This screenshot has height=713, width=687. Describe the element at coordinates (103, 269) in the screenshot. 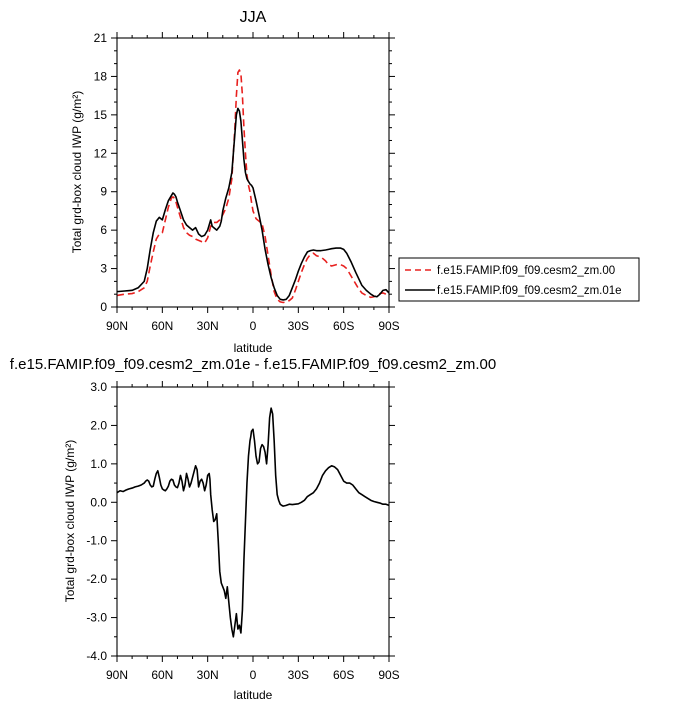

I see `chart1-y-tick-label: 3` at that location.